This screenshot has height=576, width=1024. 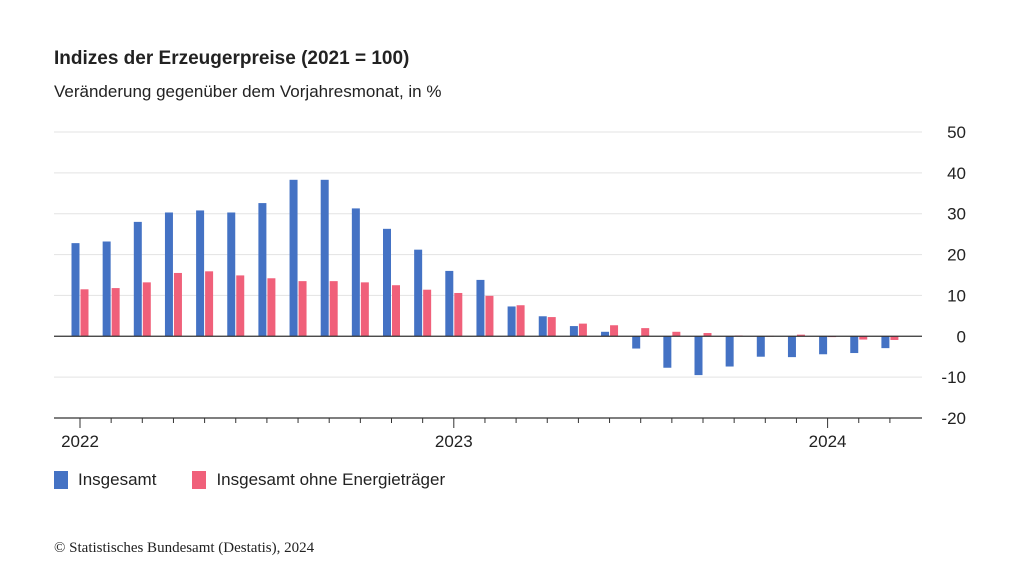 I want to click on x-tick-label: 2022, so click(x=80, y=441).